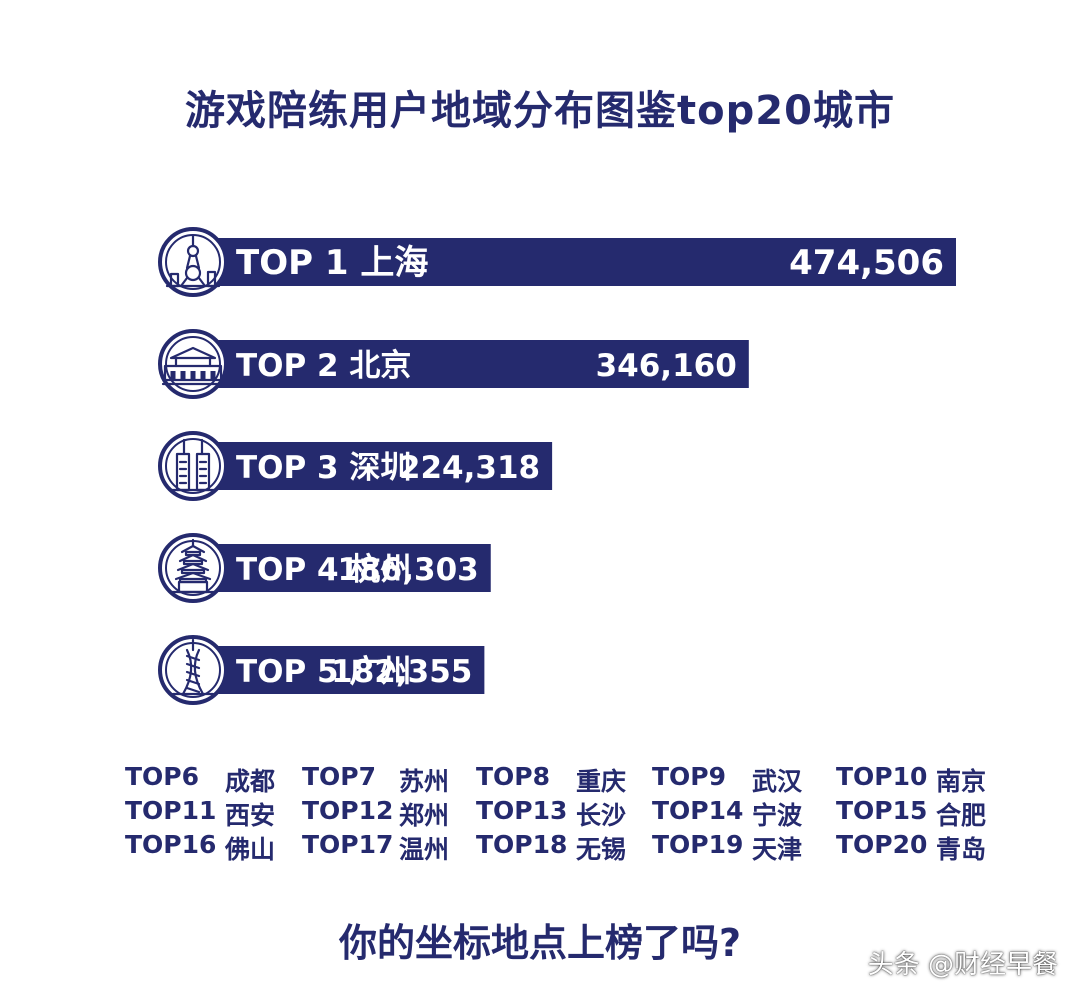  Describe the element at coordinates (171, 810) in the screenshot. I see `city-rank: TOP11` at that location.